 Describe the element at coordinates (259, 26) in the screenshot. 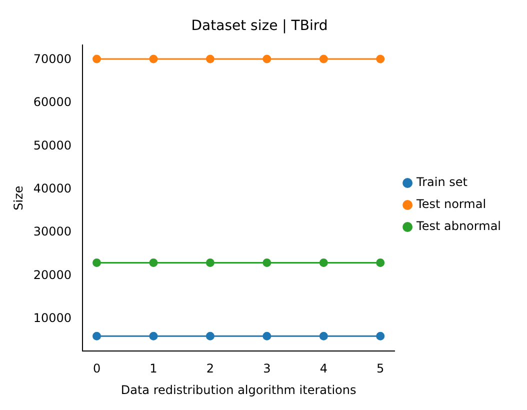

I see `chart-title: Dataset size | TBird` at that location.